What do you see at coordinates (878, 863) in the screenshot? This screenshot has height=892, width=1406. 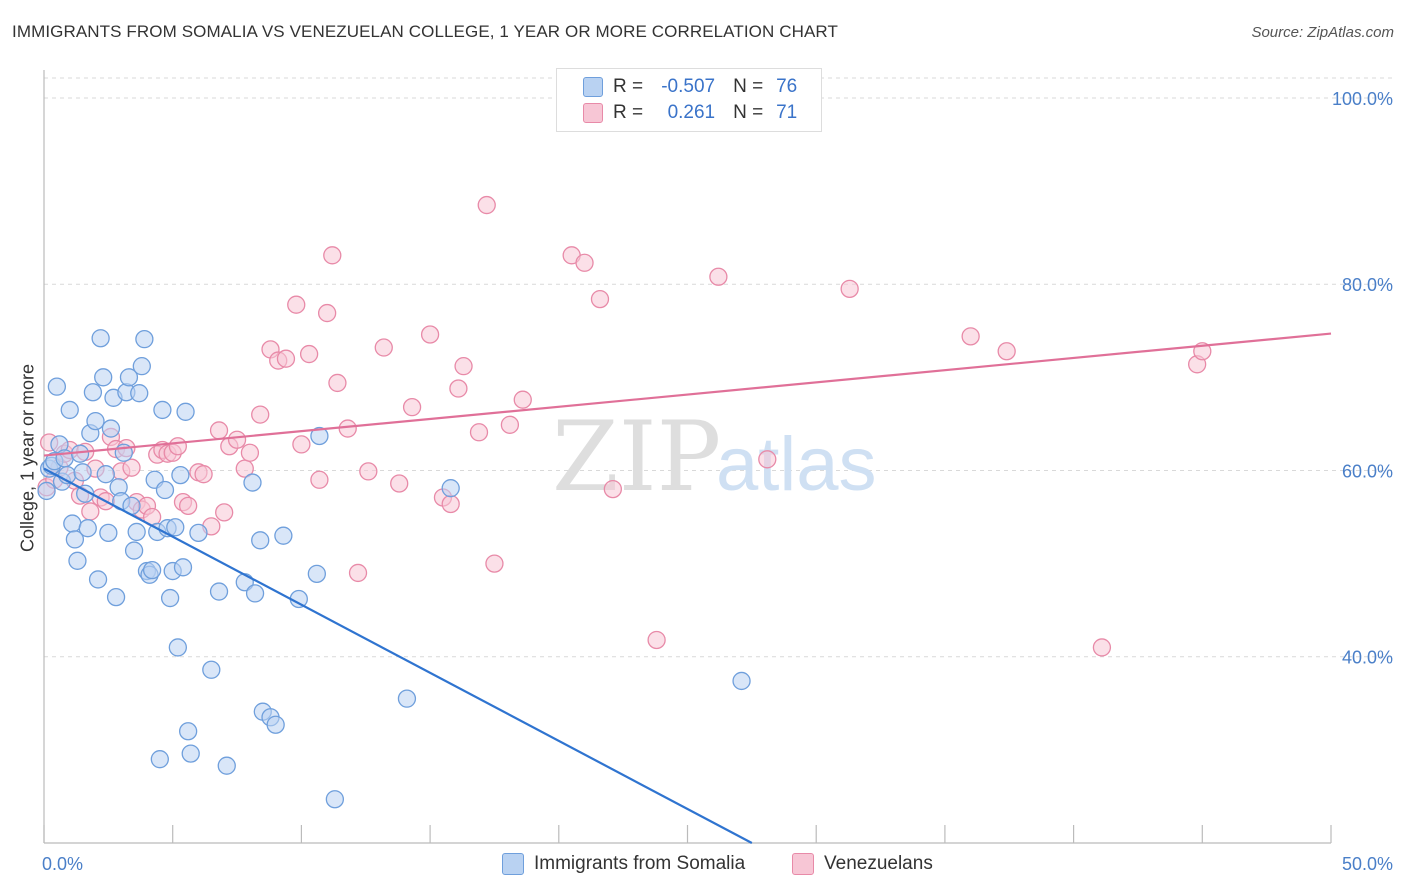 I see `venezuela-legend-label: Venezuelans` at bounding box center [878, 863].